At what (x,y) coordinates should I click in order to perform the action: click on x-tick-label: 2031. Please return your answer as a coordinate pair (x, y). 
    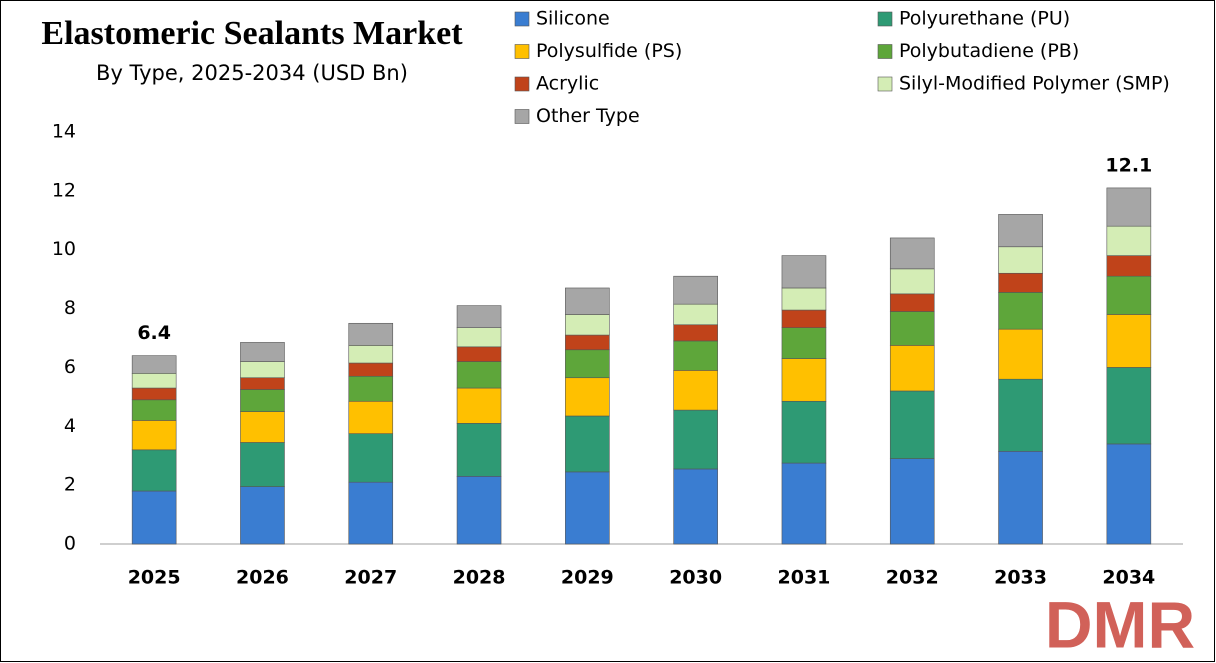
    Looking at the image, I should click on (804, 578).